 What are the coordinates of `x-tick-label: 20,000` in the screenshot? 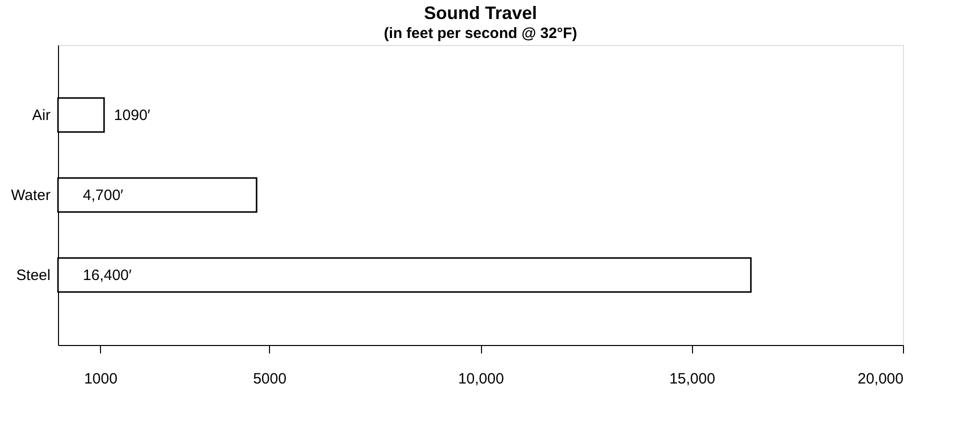 It's located at (881, 379).